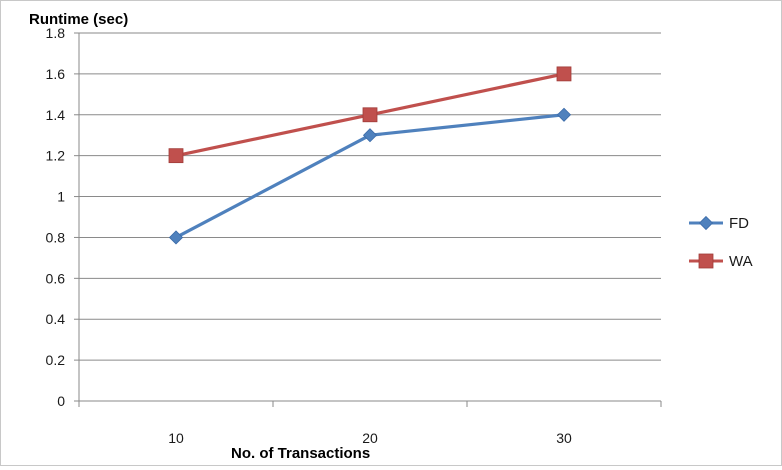 This screenshot has height=470, width=782. I want to click on x-tick-label: 10, so click(176, 438).